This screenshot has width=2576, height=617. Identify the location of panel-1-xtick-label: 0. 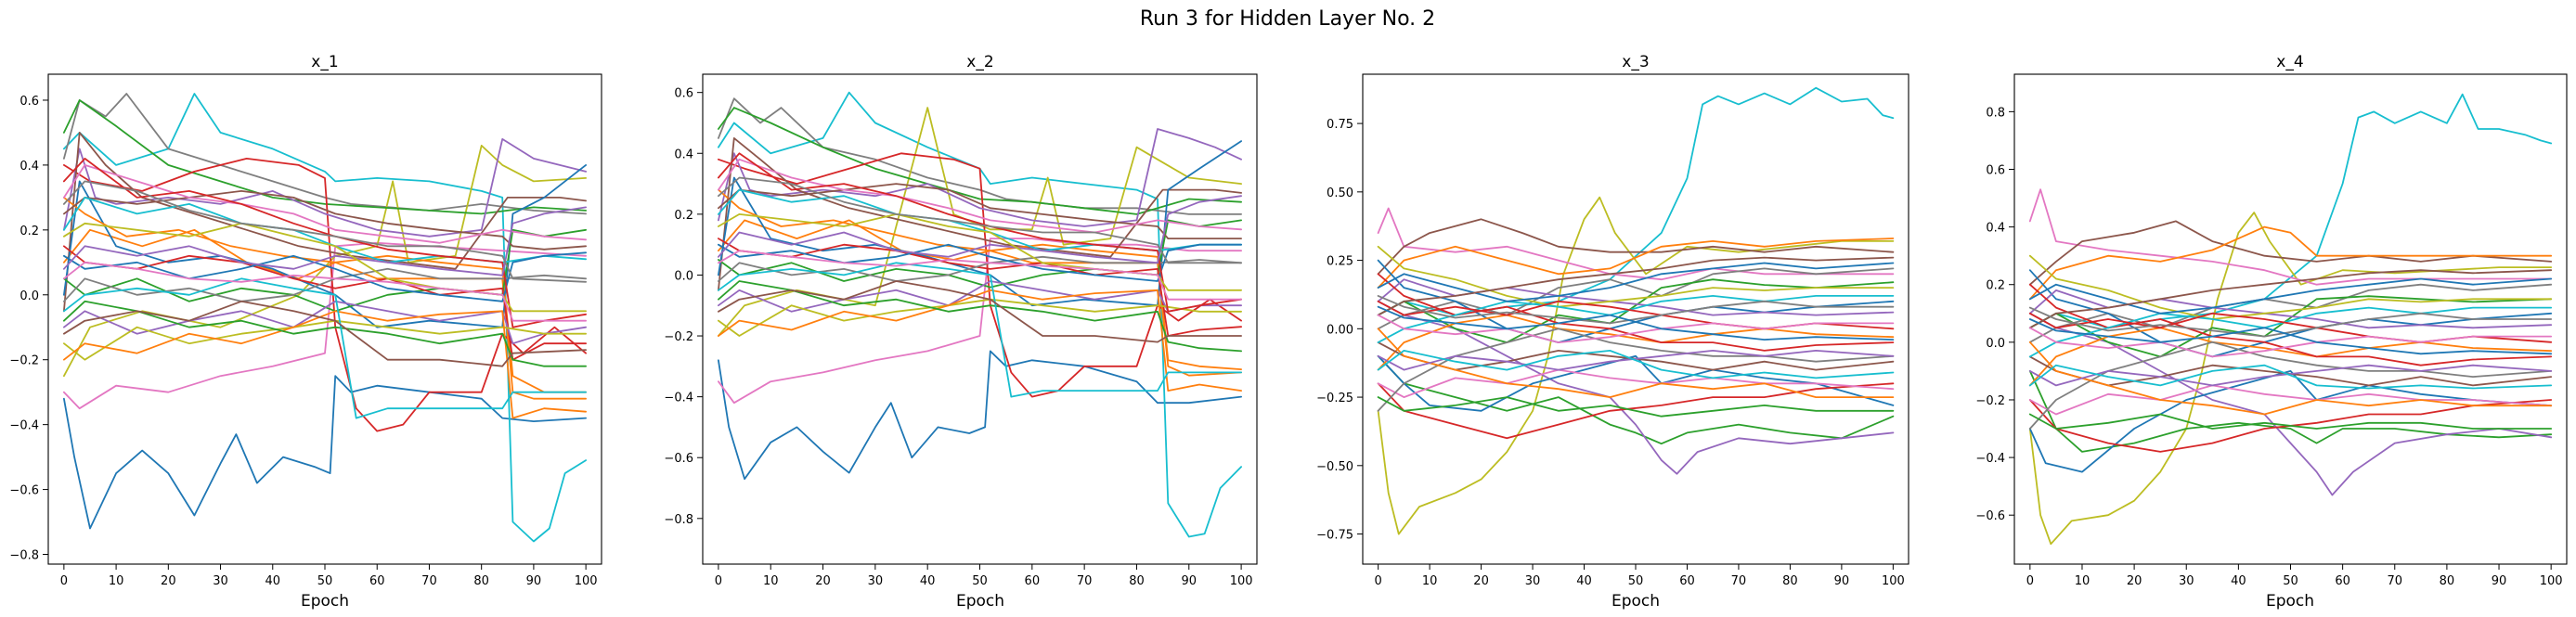
(64, 581).